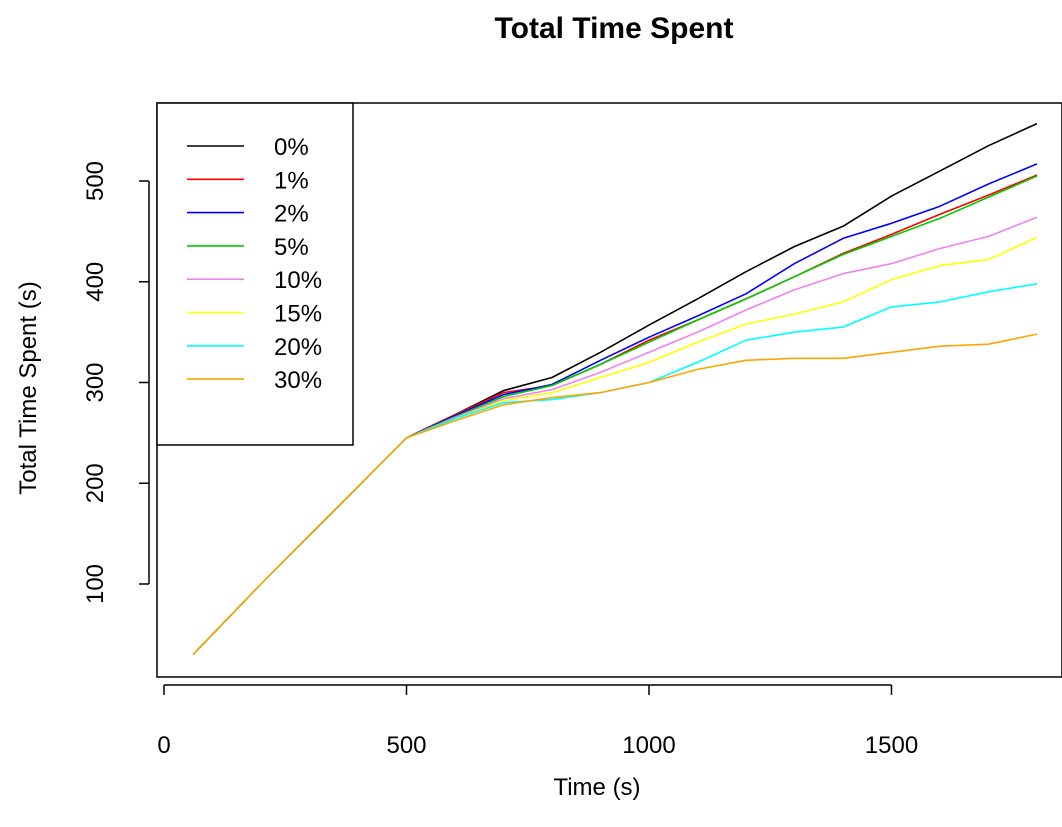 The image size is (1062, 827). Describe the element at coordinates (298, 314) in the screenshot. I see `legend-label: 15%` at that location.